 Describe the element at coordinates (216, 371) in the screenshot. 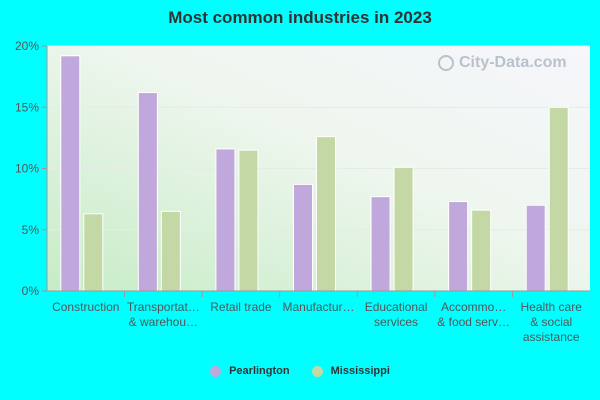

I see `legend-swatch-pearlington` at that location.